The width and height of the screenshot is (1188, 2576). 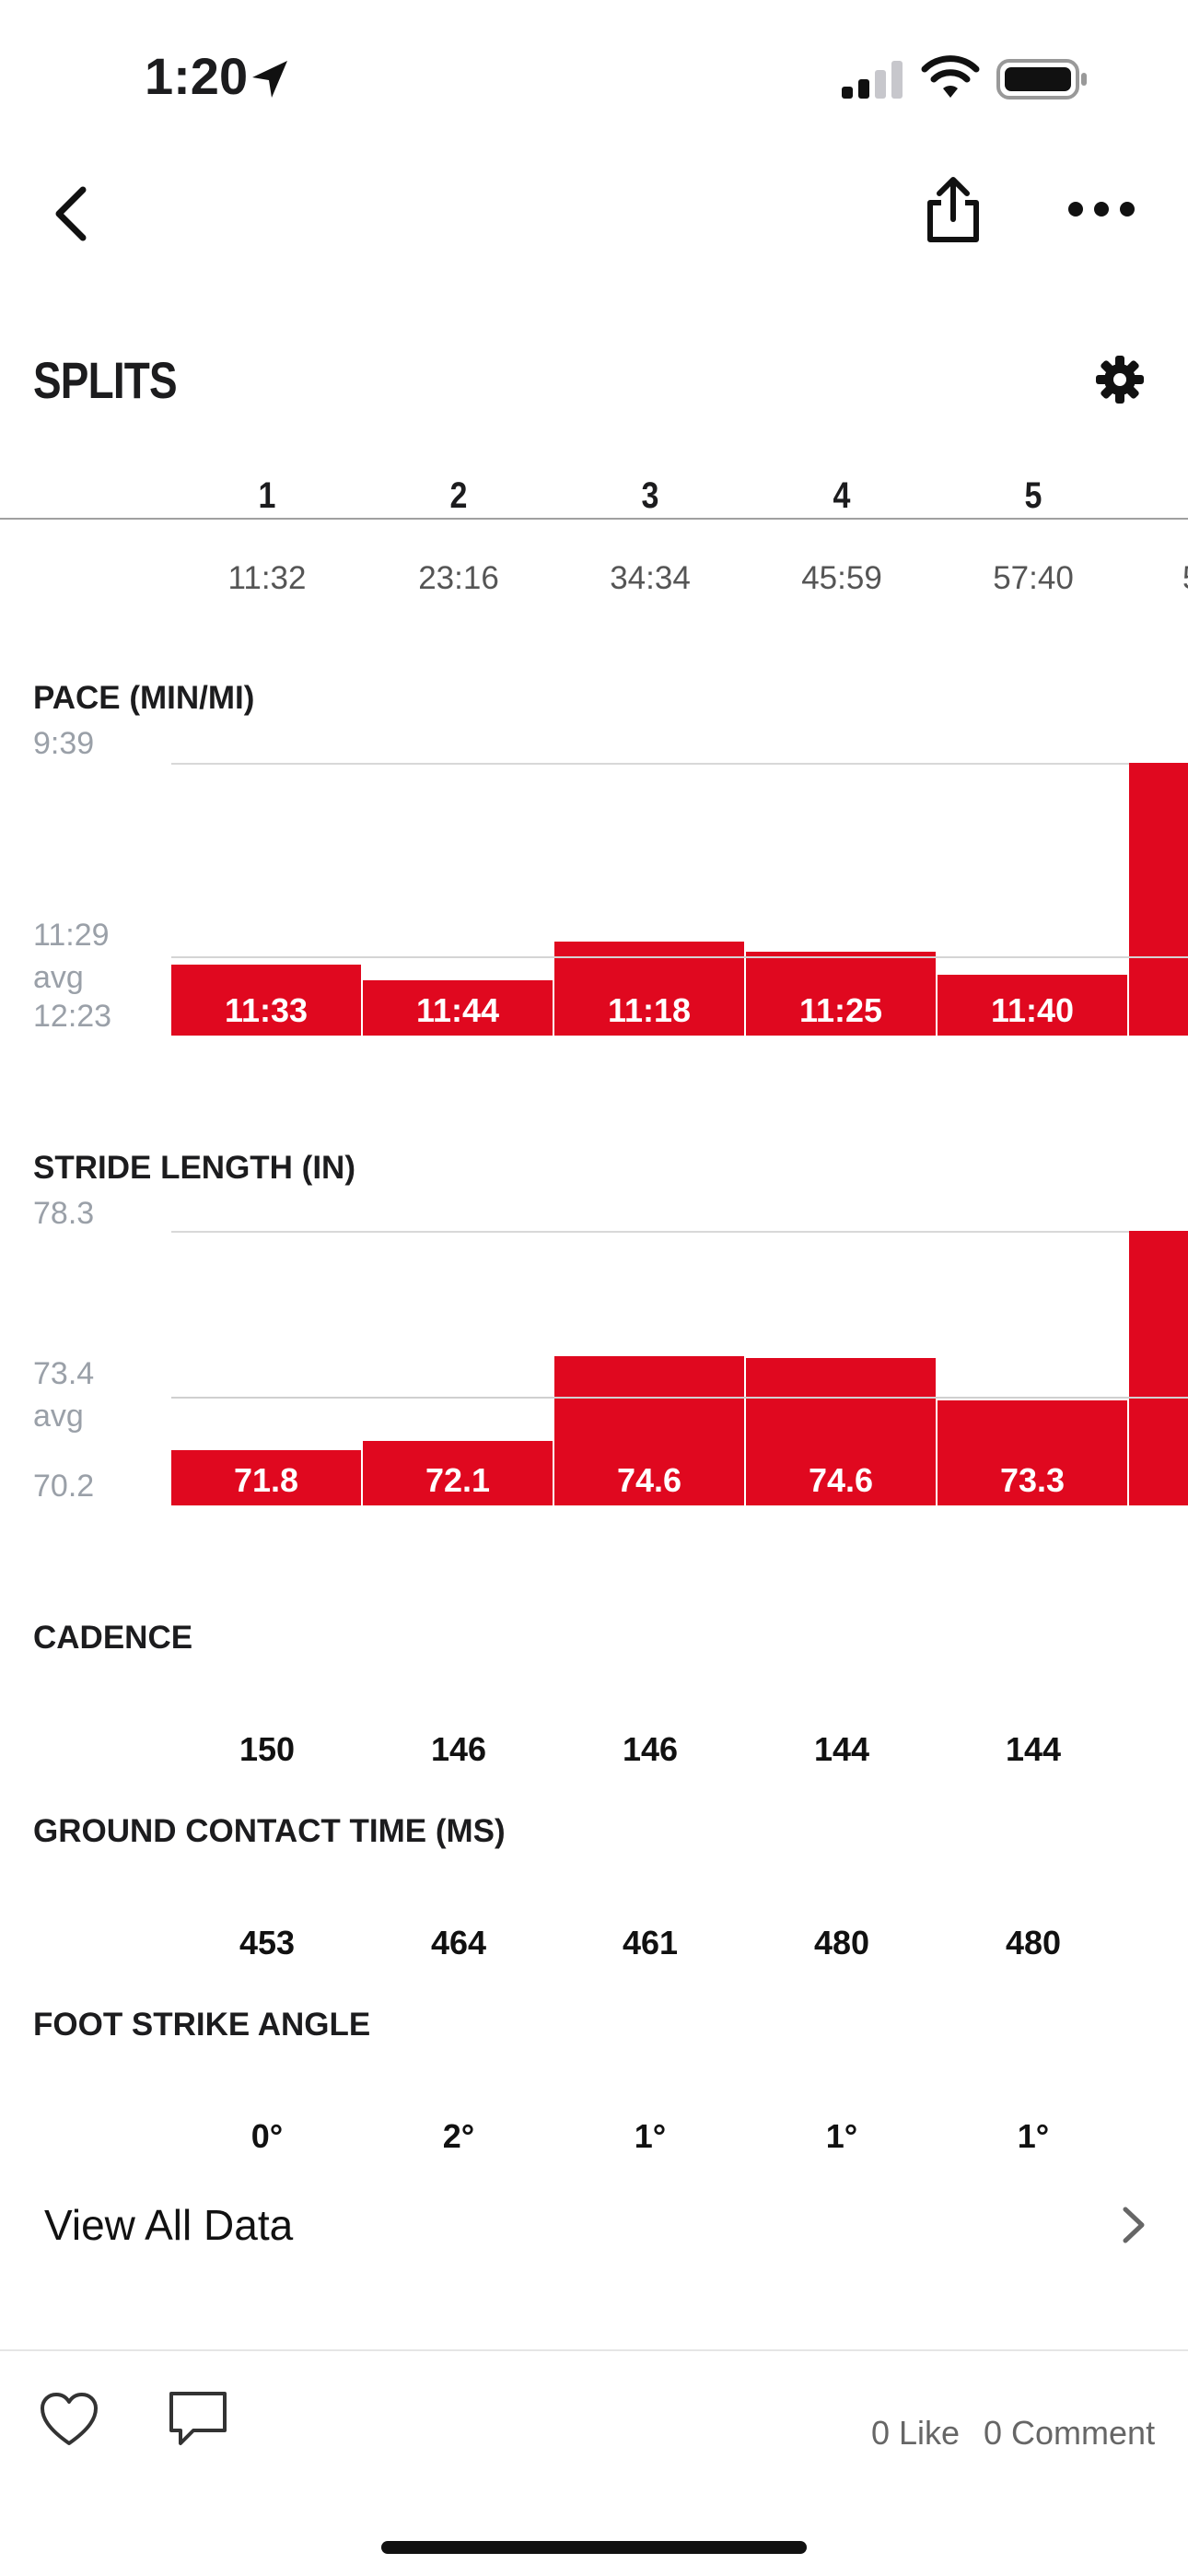 What do you see at coordinates (71, 935) in the screenshot?
I see `pace-axis-avg: 11:29` at bounding box center [71, 935].